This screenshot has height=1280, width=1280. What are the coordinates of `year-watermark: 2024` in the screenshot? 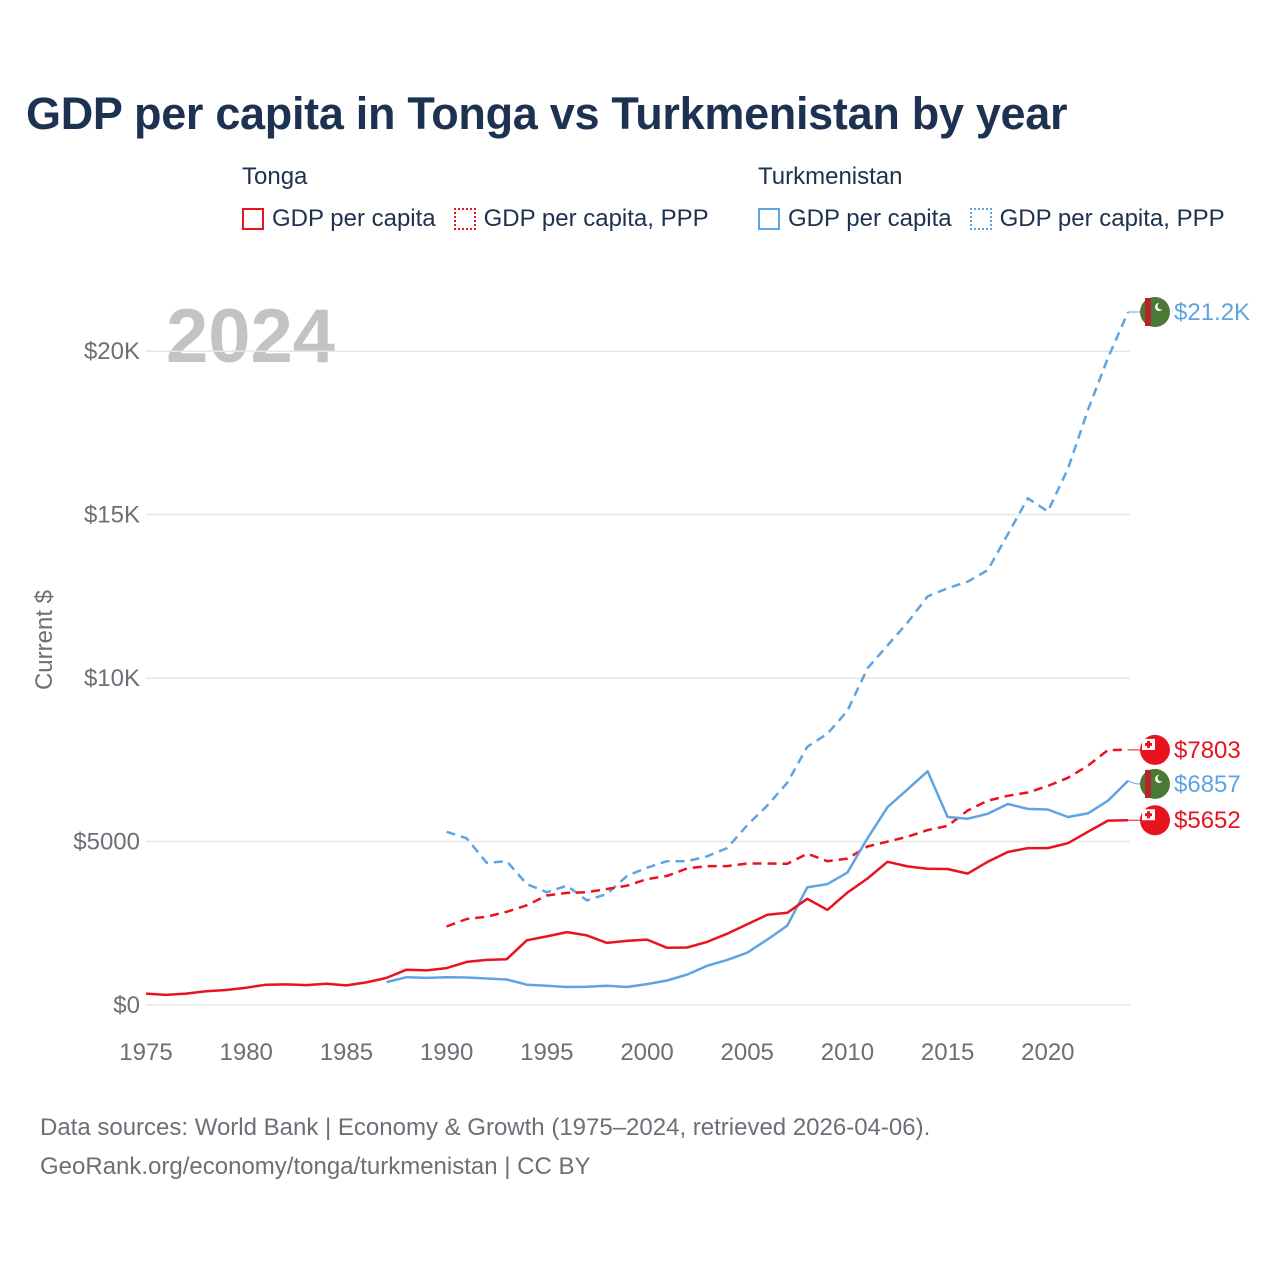 It's located at (250, 336).